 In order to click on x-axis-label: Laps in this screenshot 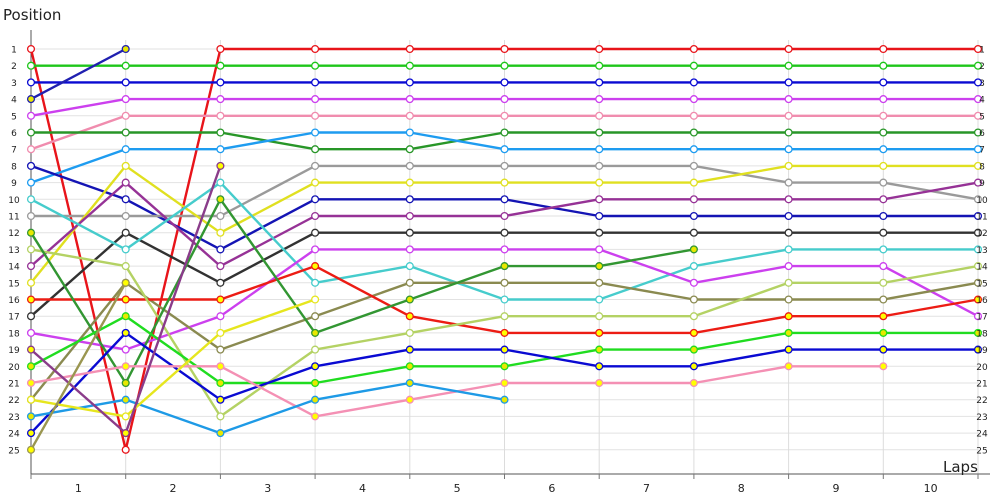, I will do `click(960, 467)`.